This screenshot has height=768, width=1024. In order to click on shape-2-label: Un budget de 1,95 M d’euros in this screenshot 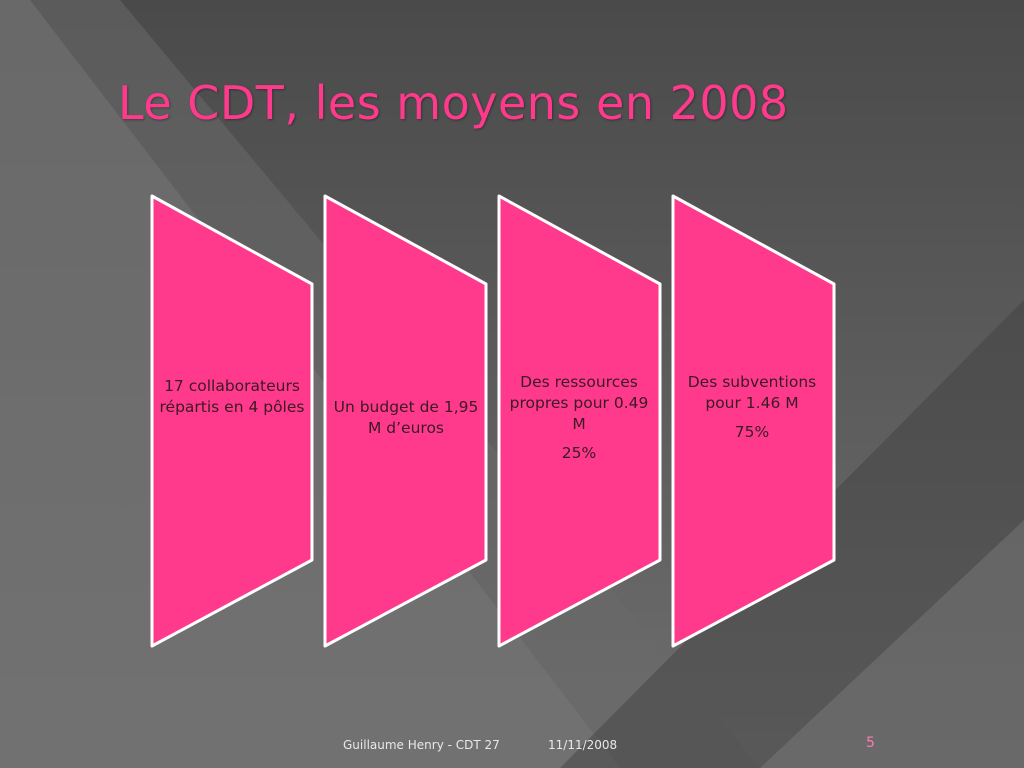, I will do `click(406, 417)`.